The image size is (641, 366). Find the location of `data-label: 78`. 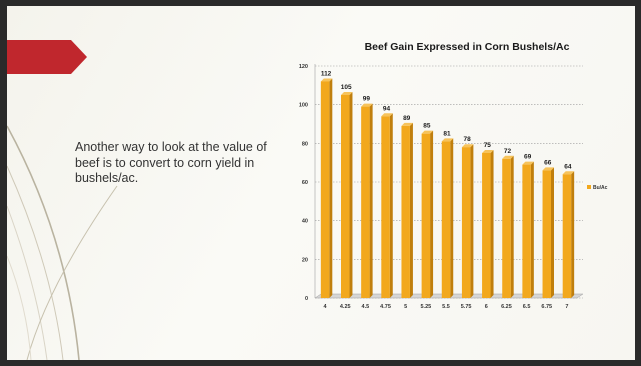

data-label: 78 is located at coordinates (468, 139).